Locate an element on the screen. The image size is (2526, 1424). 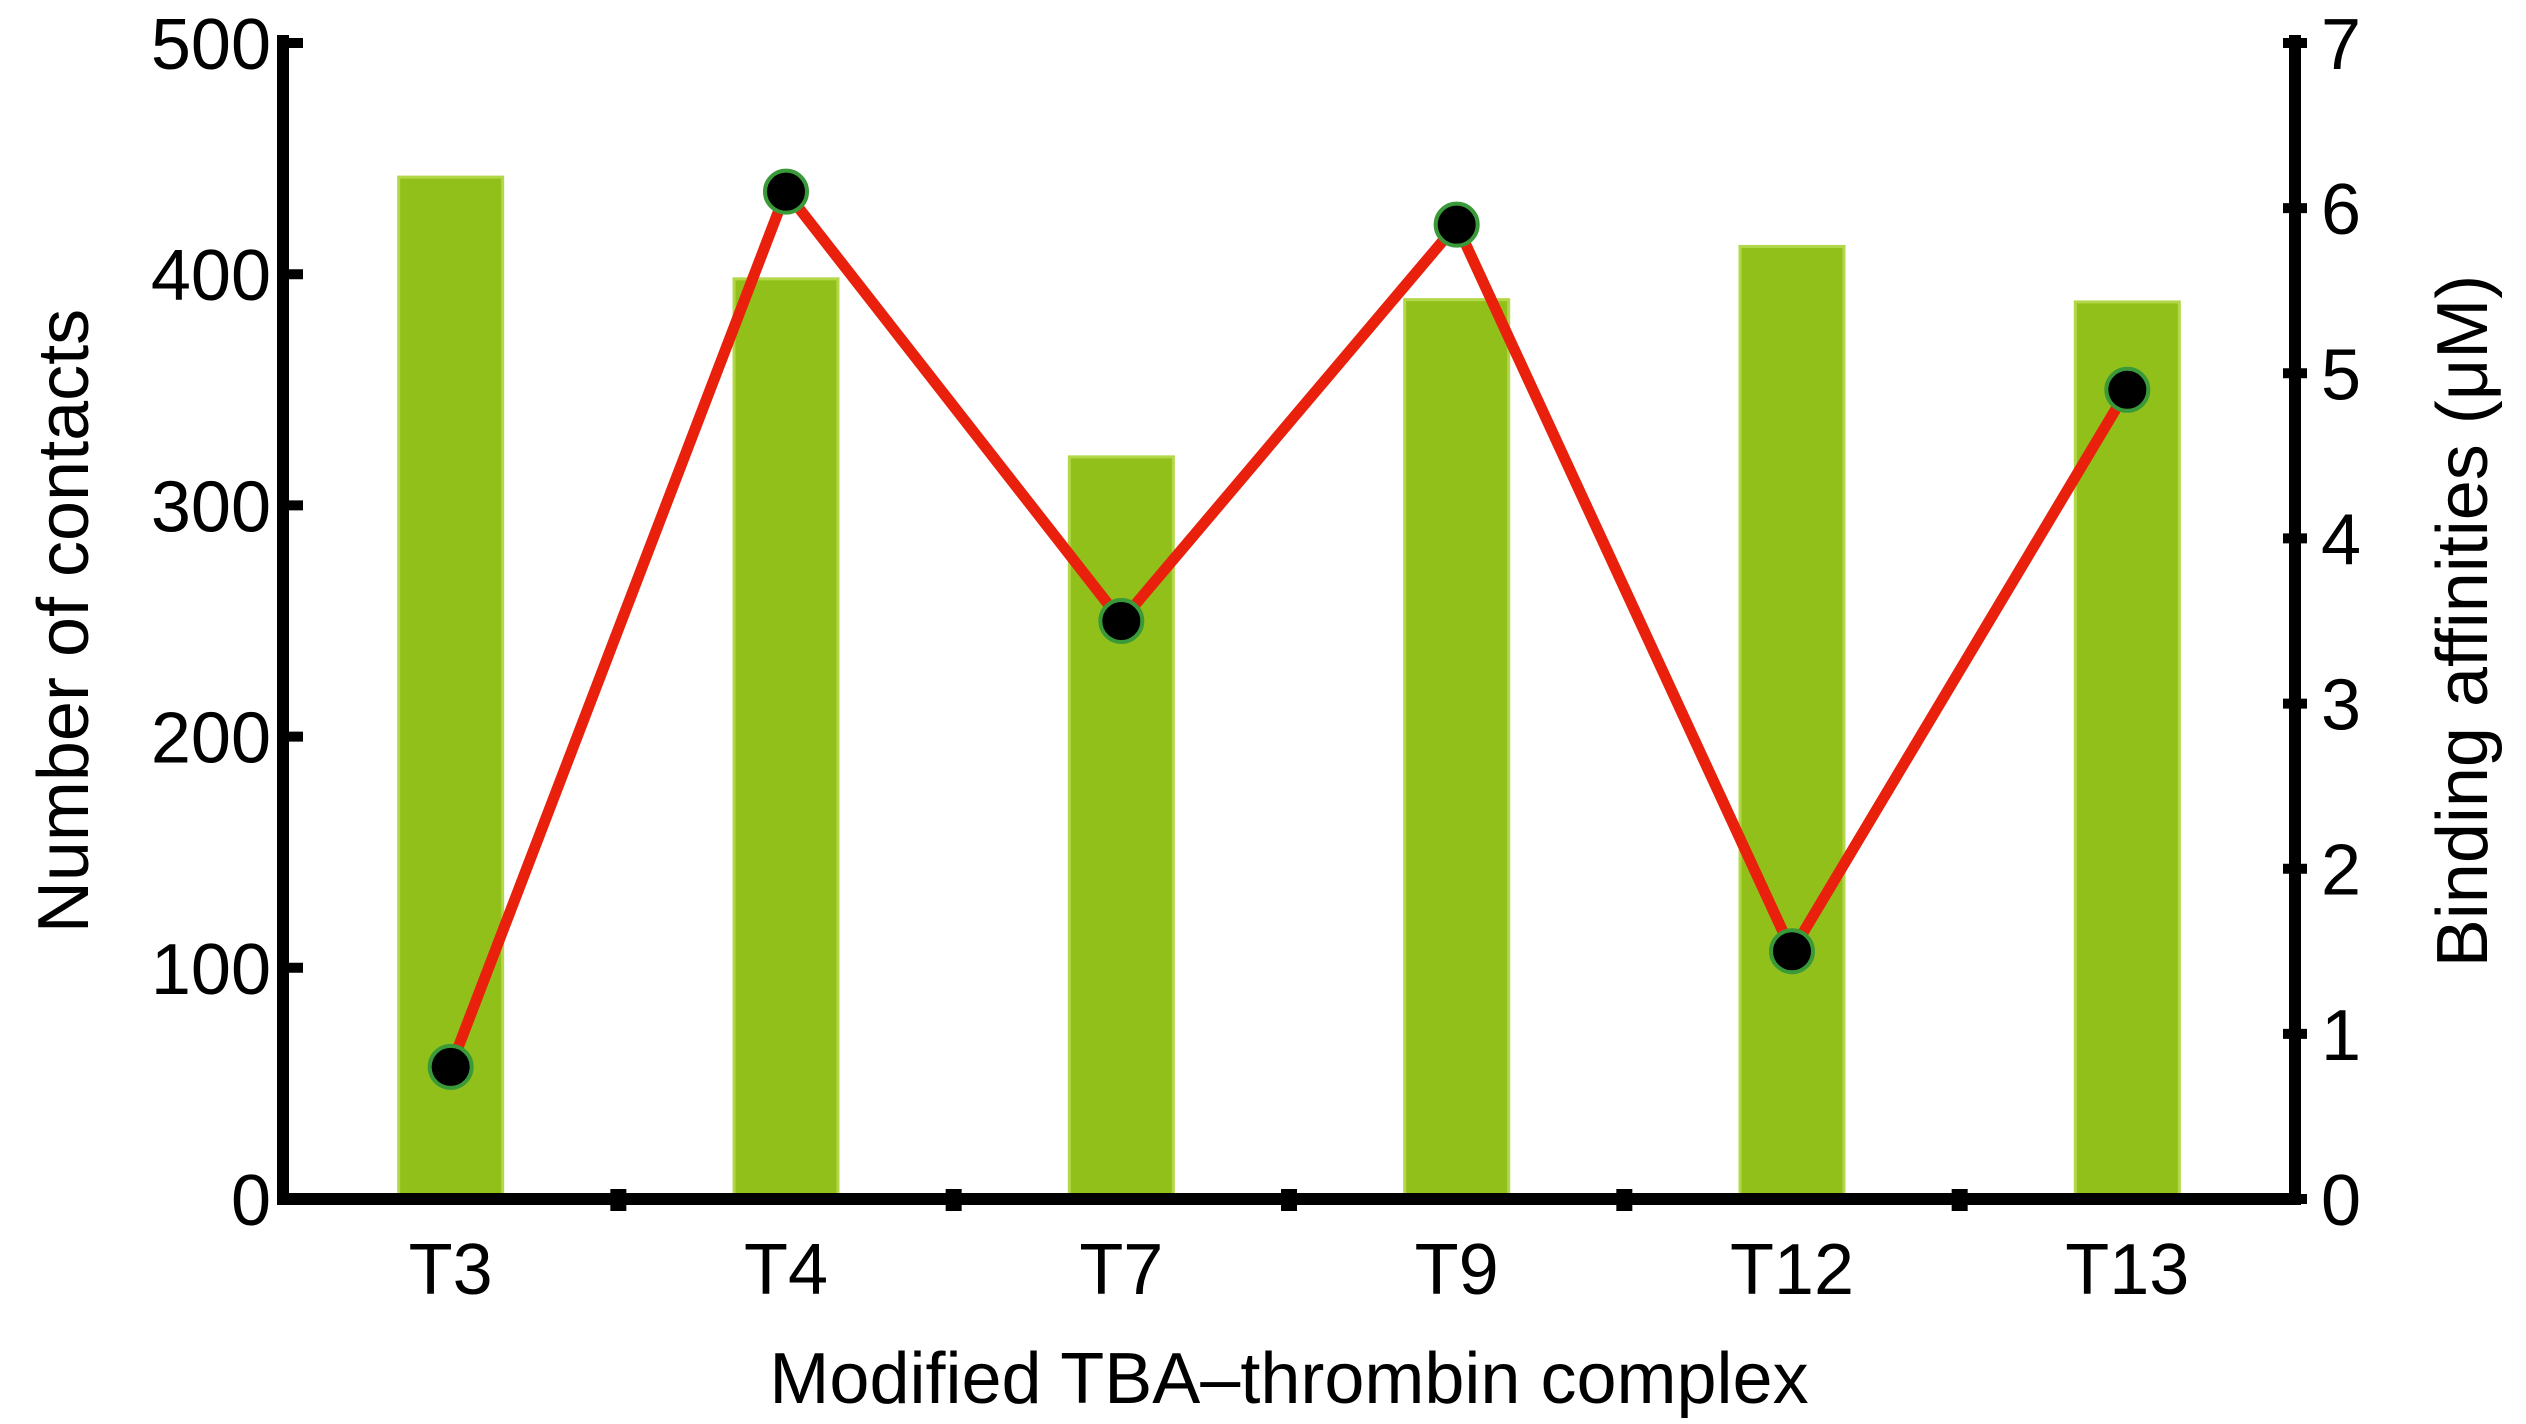
y-left-axis-title: Number of contacts is located at coordinates (64, 621).